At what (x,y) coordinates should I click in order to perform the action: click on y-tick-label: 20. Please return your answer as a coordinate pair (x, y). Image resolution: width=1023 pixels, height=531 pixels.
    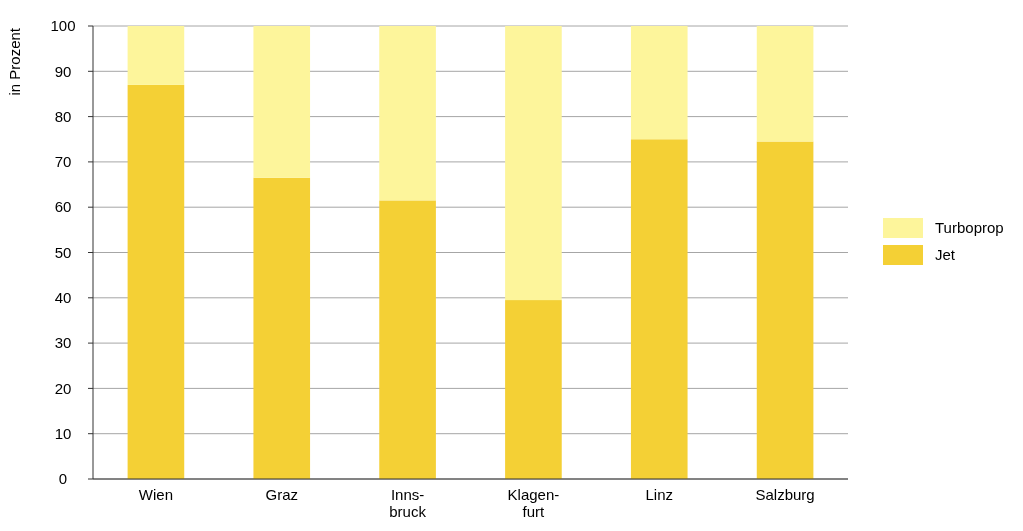
    Looking at the image, I should click on (63, 388).